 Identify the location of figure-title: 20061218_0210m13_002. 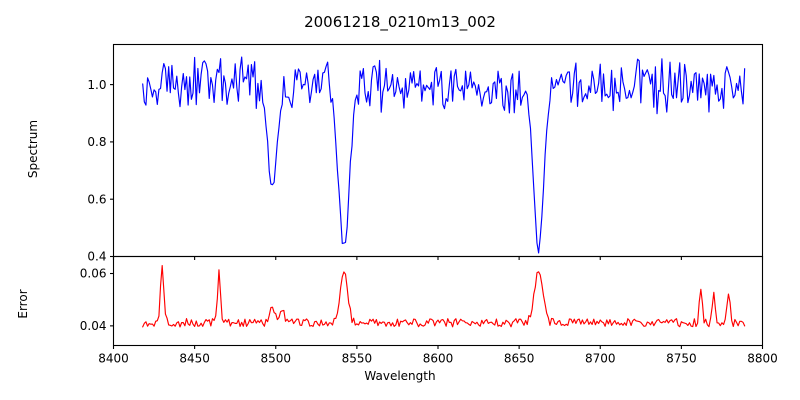
(400, 22).